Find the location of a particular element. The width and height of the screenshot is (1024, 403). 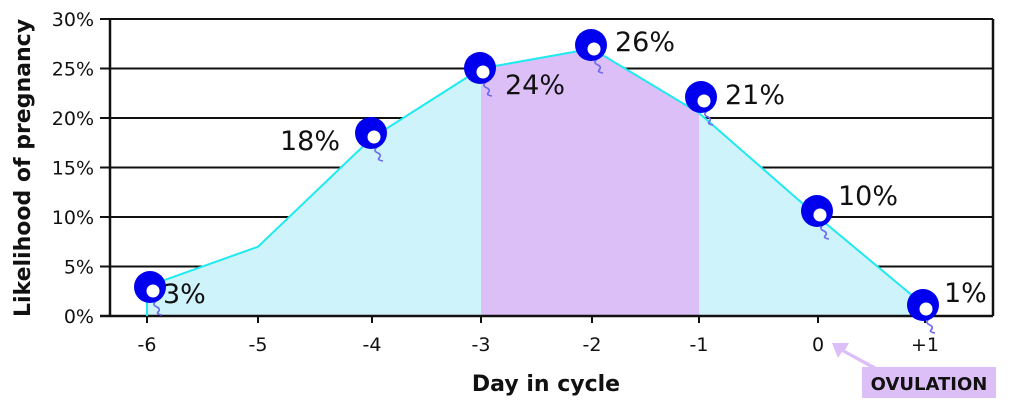

value-label: 10% is located at coordinates (868, 196).